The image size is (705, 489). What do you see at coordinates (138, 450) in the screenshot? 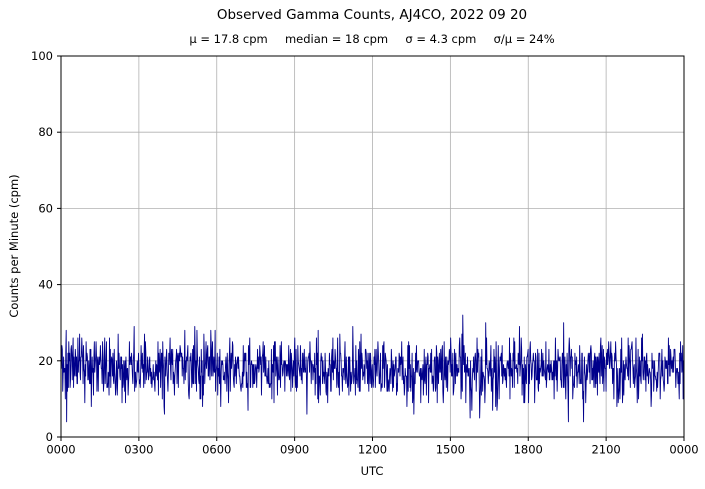
I see `x-tick-label: 0300` at bounding box center [138, 450].